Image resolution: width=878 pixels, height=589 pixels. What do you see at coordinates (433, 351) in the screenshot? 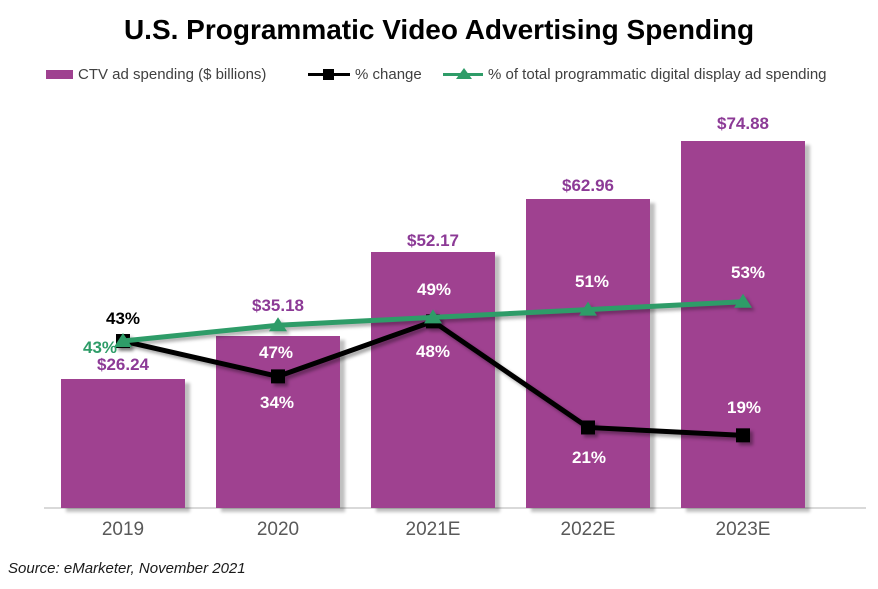
I see `pct-change-label-2021E: 48%` at bounding box center [433, 351].